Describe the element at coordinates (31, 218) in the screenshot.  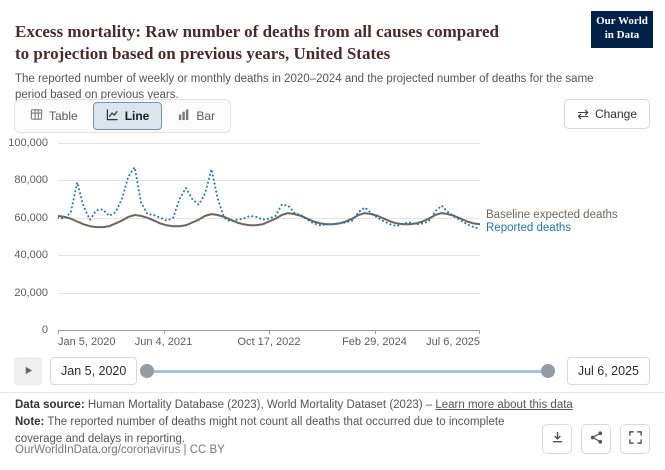
I see `y-axis-label: 60,000` at that location.